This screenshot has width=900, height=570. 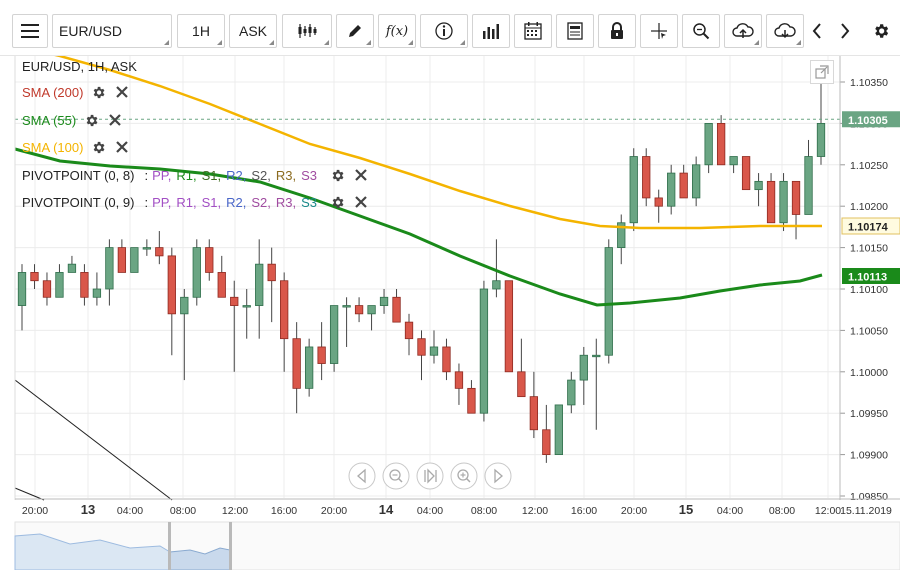 I want to click on load-cloud-button, so click(x=785, y=31).